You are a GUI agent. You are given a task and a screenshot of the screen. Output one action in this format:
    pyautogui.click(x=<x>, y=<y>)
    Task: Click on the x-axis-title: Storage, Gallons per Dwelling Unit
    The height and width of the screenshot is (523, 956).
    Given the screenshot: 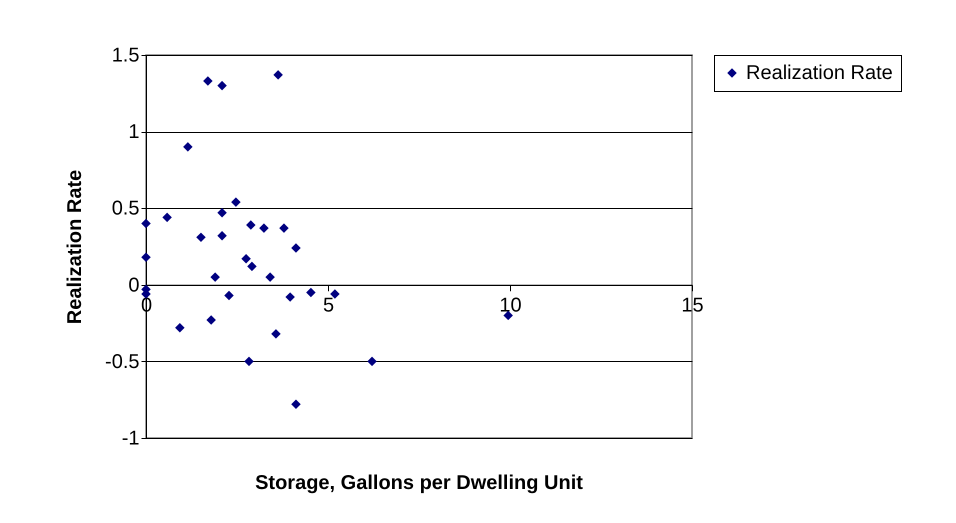 What is the action you would take?
    pyautogui.click(x=419, y=483)
    